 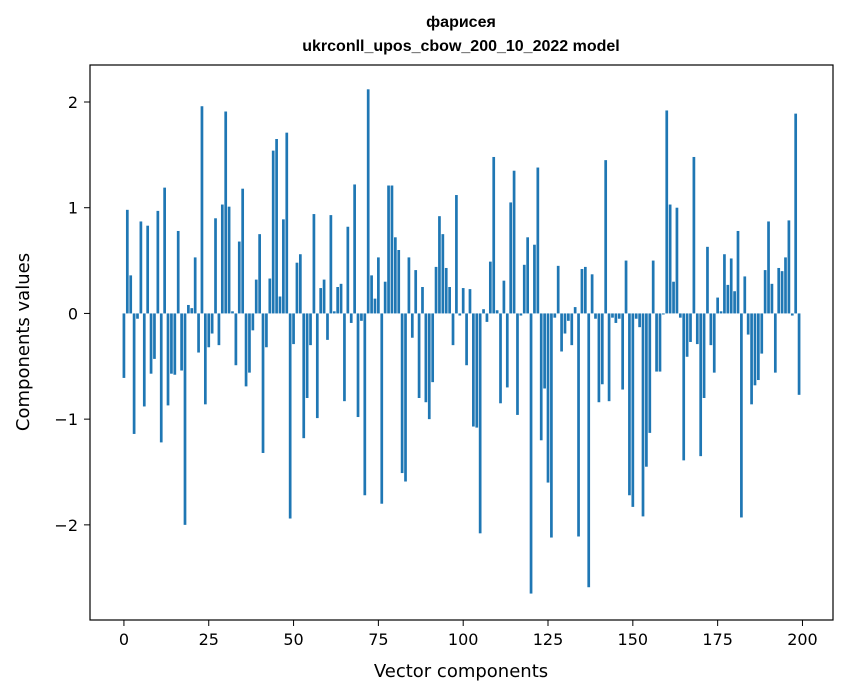 What do you see at coordinates (73, 208) in the screenshot?
I see `y-tick-label: 1` at bounding box center [73, 208].